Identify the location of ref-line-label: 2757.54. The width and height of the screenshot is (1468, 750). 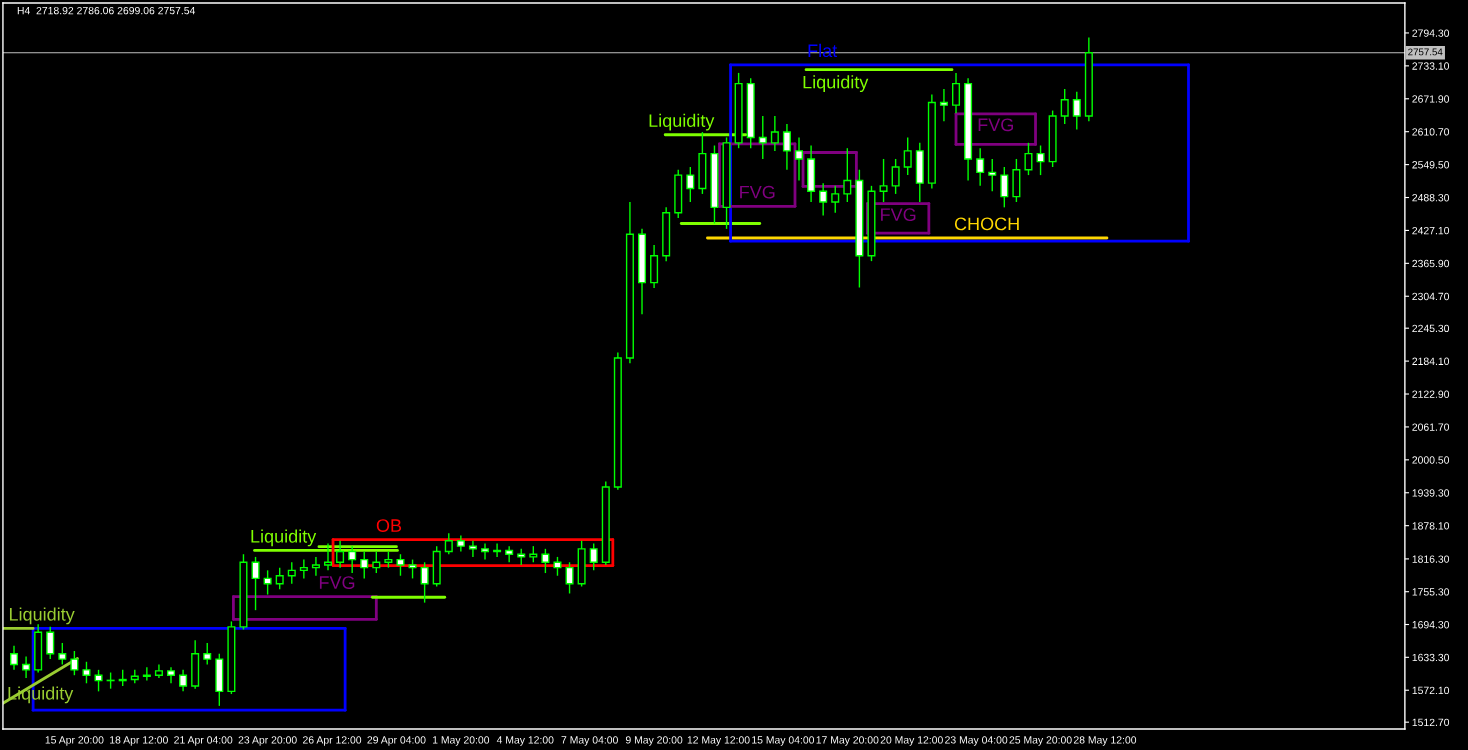
(1425, 52).